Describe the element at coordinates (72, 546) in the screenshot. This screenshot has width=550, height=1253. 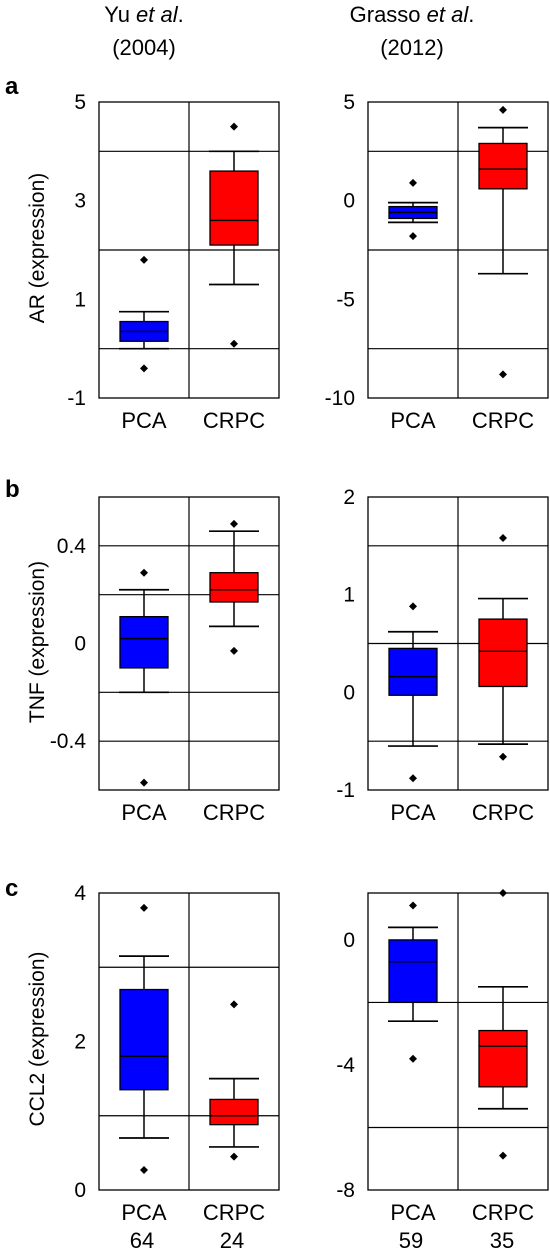
I see `y-tick-label: 0.4` at that location.